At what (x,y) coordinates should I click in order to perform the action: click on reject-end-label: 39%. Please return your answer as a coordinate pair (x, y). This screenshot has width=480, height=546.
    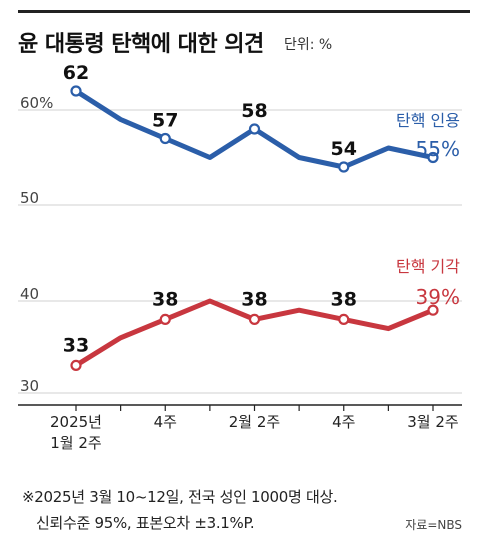
    Looking at the image, I should click on (438, 297).